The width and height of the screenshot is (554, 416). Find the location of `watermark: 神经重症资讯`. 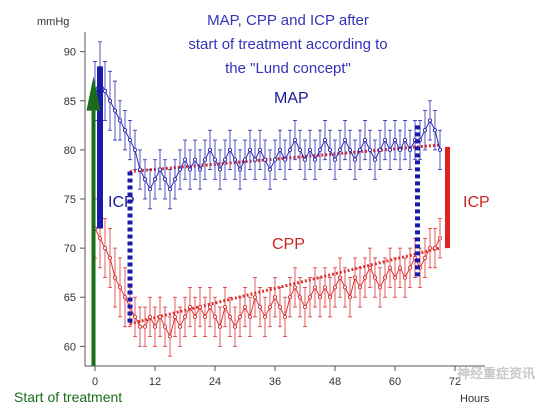

watermark: 神经重症资讯 is located at coordinates (496, 373).